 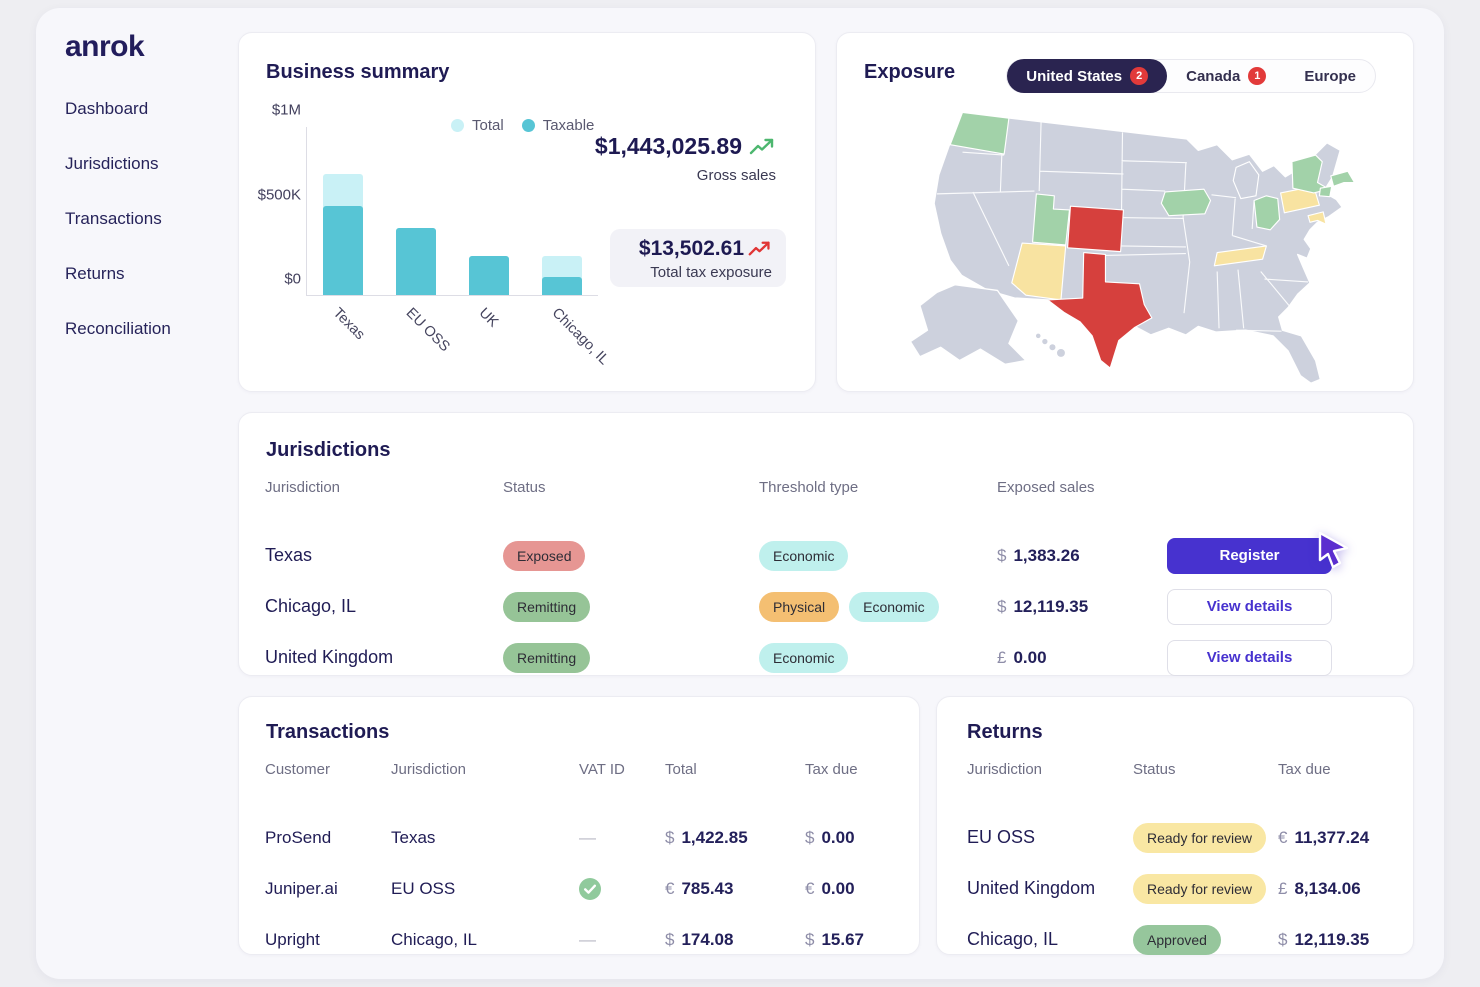 I want to click on chart-legend: Total Taxable, so click(x=522, y=125).